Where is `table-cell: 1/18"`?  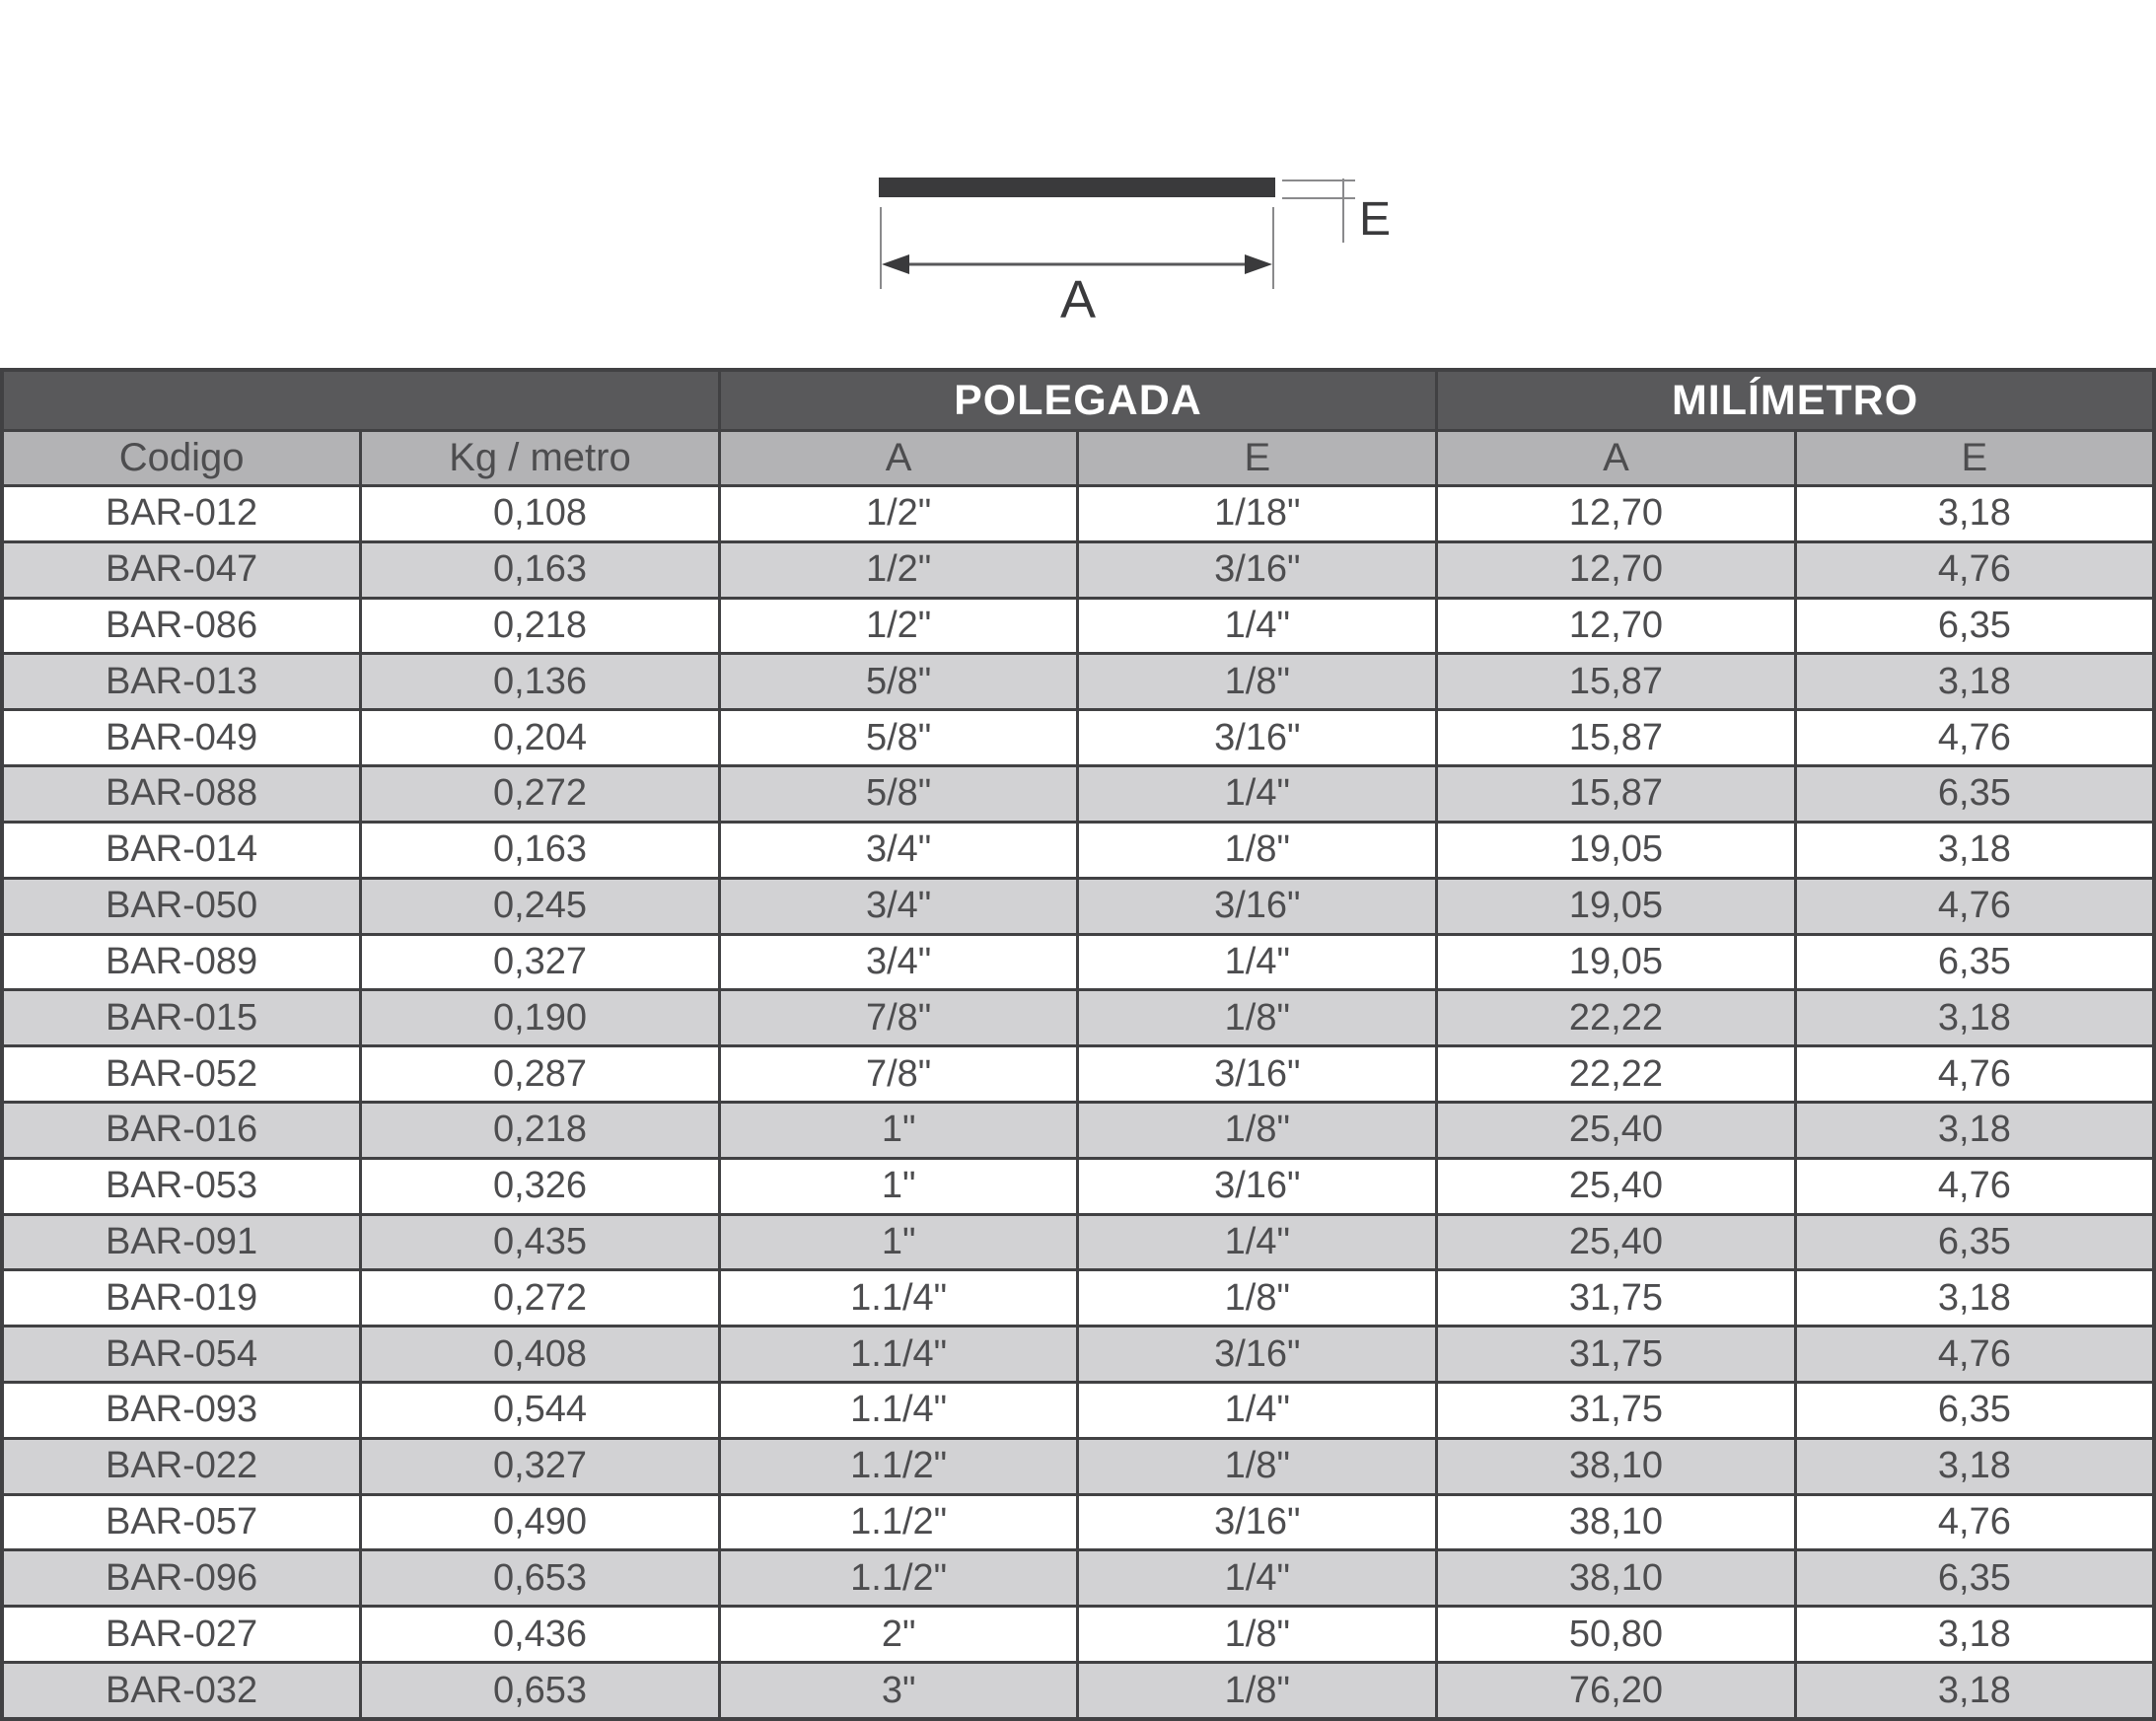
table-cell: 1/18" is located at coordinates (1257, 513).